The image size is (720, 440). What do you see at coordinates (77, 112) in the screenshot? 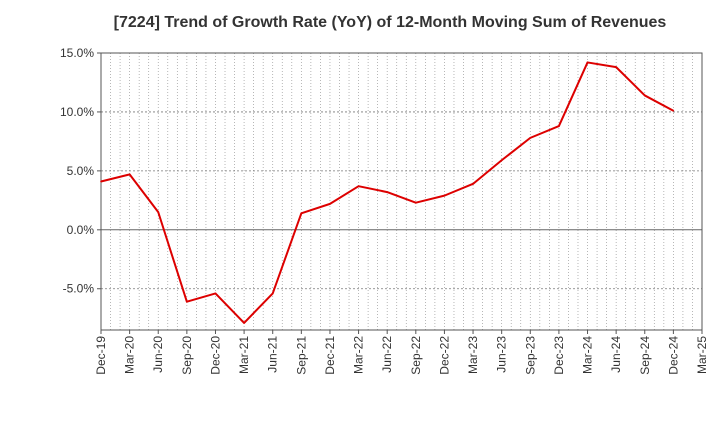
I see `y-tick-label: 10.0%` at bounding box center [77, 112].